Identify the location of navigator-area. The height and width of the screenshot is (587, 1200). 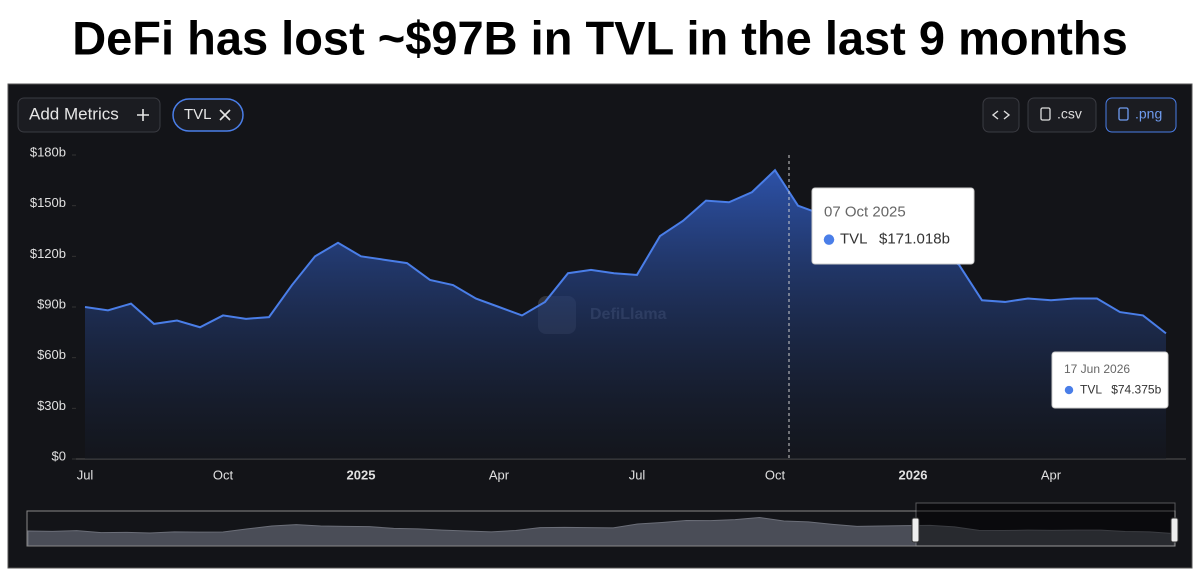
(601, 531).